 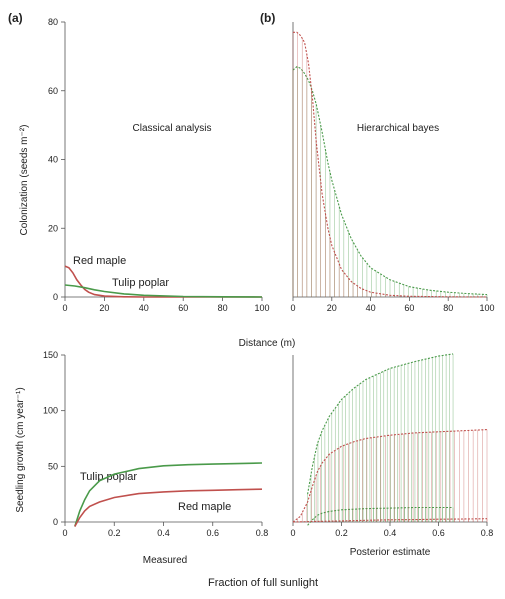 What do you see at coordinates (267, 18) in the screenshot?
I see `panel-letter-b: (b)` at bounding box center [267, 18].